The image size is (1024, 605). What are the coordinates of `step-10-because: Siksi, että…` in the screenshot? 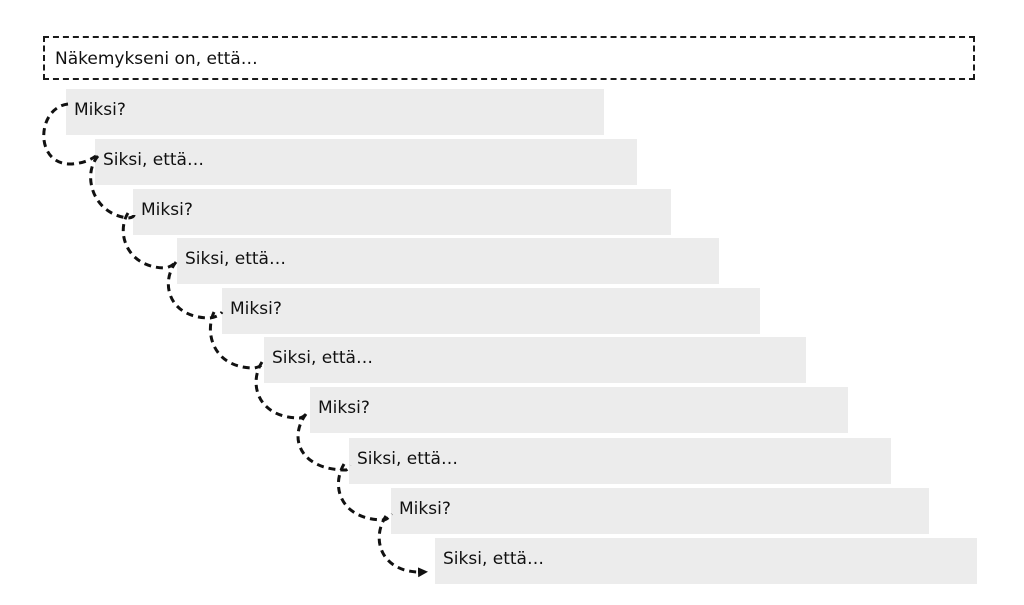 It's located at (706, 561).